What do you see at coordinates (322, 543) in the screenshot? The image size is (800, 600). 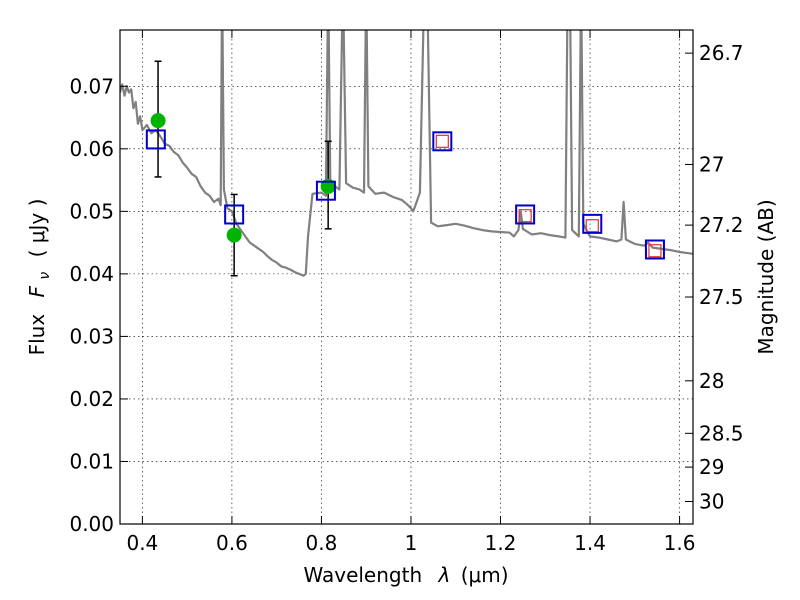 I see `x-tick-label: 0.8` at bounding box center [322, 543].